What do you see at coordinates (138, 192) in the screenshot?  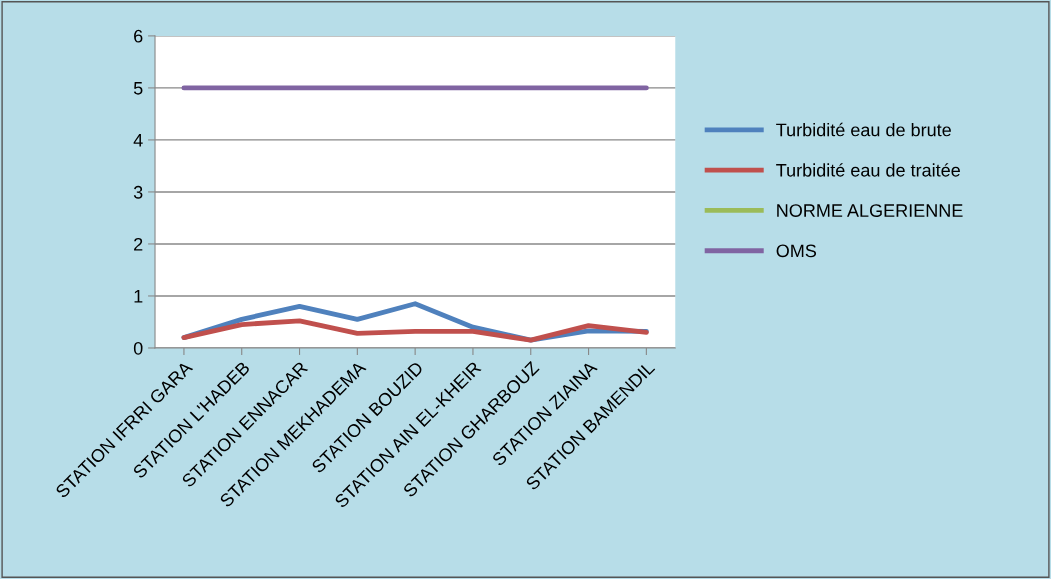 I see `y-tick-label: 3` at bounding box center [138, 192].